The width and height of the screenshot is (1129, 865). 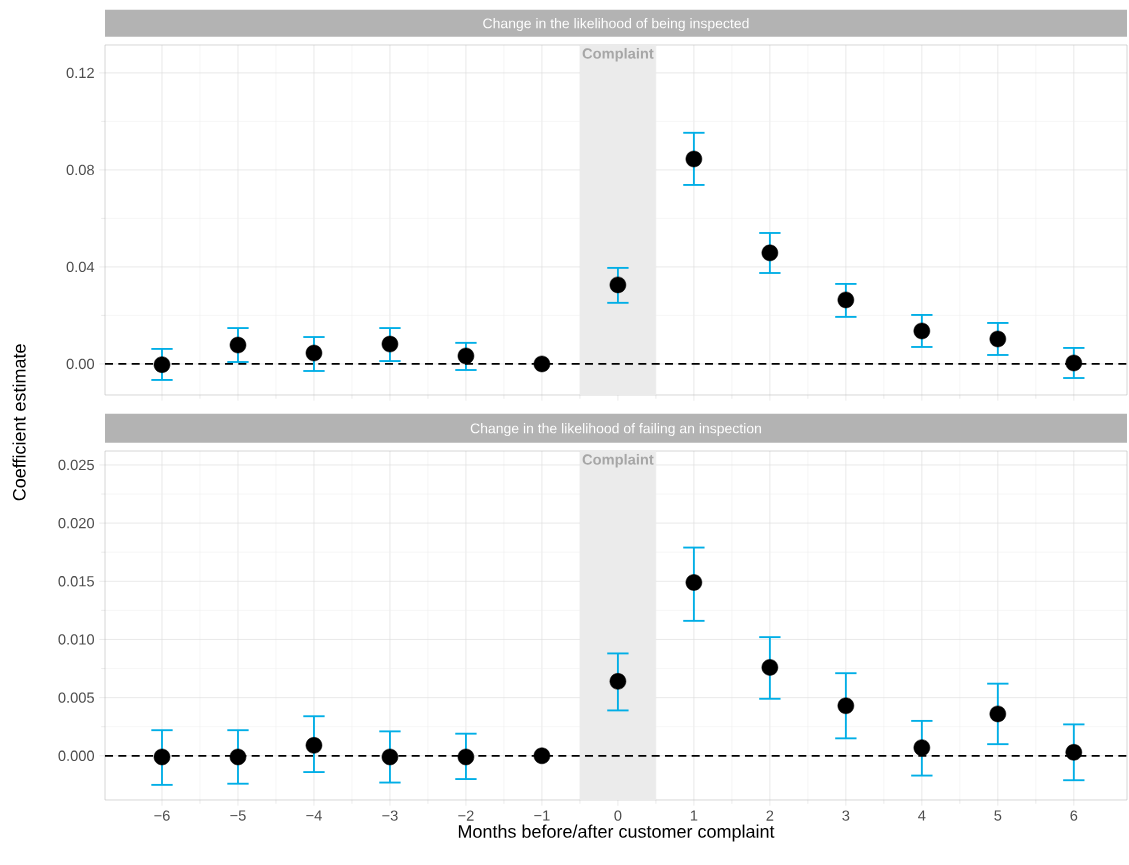 What do you see at coordinates (615, 430) in the screenshot?
I see `chart-title: Change in the likelihood of failing an inspection` at bounding box center [615, 430].